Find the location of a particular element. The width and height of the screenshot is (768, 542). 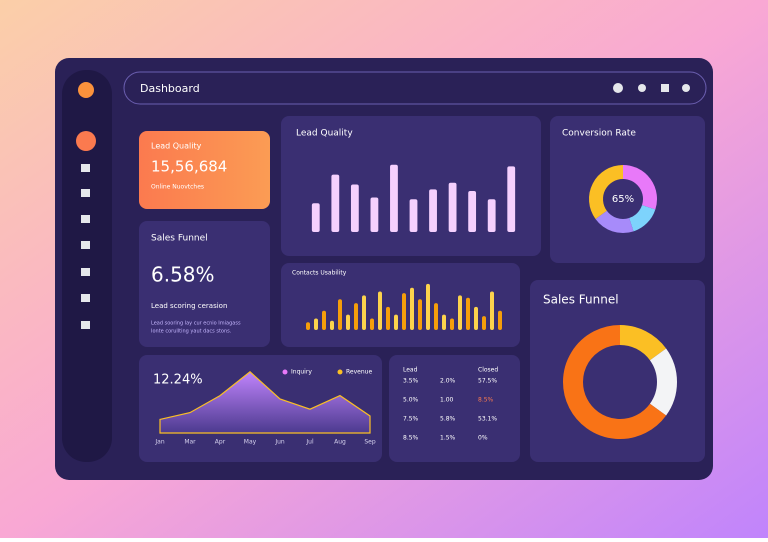

x-tick-label: Apr is located at coordinates (220, 442).